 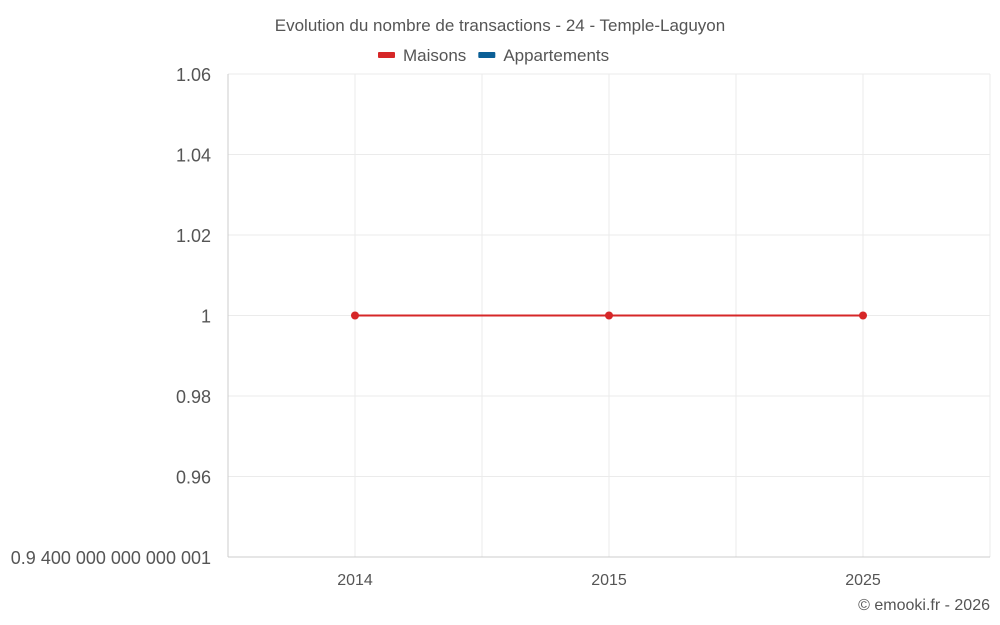 I want to click on legend-item-maisons: Maisons, so click(x=422, y=55).